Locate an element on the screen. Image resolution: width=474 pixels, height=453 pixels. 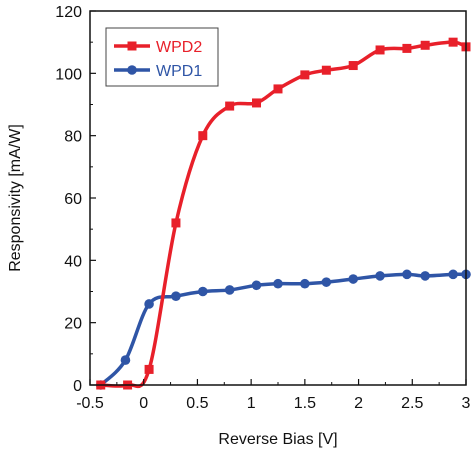
x-tick-label: 1.5 is located at coordinates (305, 403).